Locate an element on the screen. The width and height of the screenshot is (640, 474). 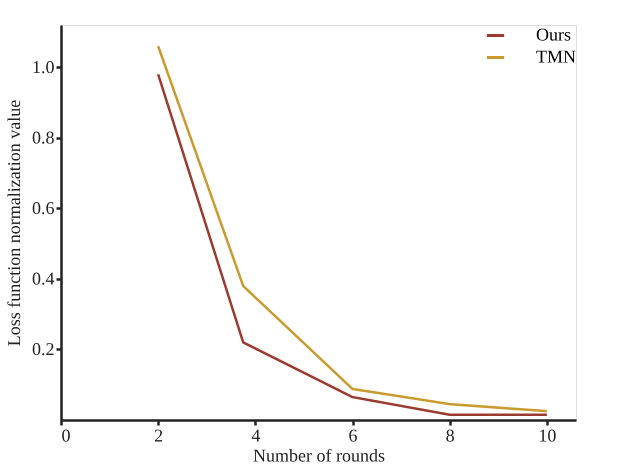
x-tick-label: 10 is located at coordinates (547, 436).